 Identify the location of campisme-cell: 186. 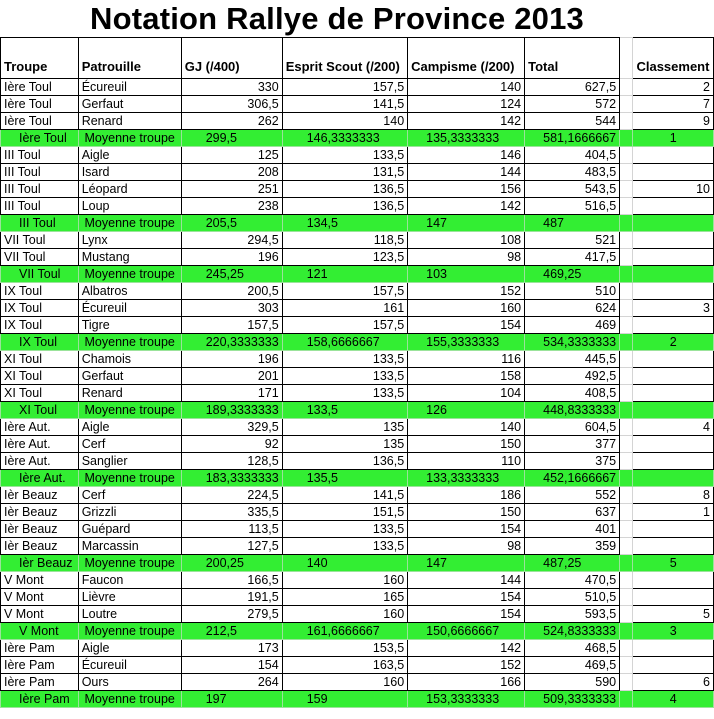
(466, 495).